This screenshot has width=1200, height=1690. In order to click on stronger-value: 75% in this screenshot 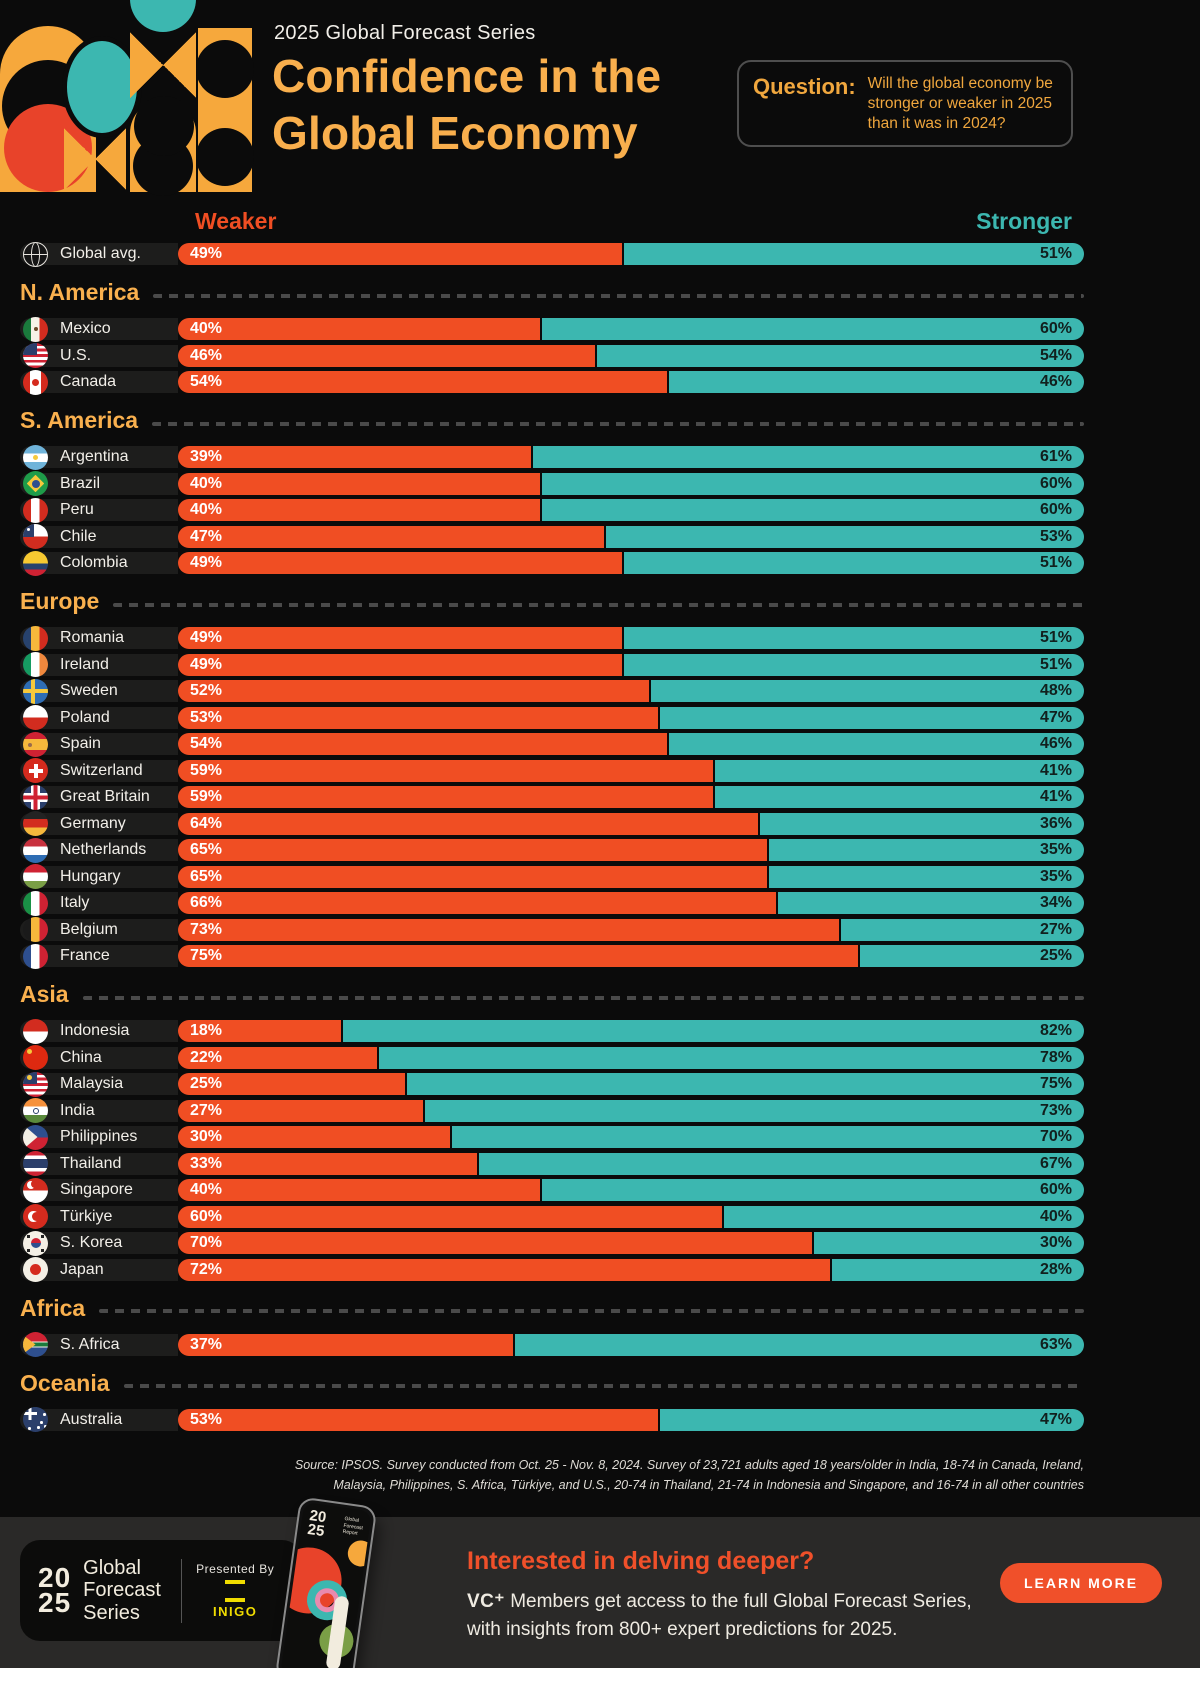, I will do `click(1055, 1083)`.